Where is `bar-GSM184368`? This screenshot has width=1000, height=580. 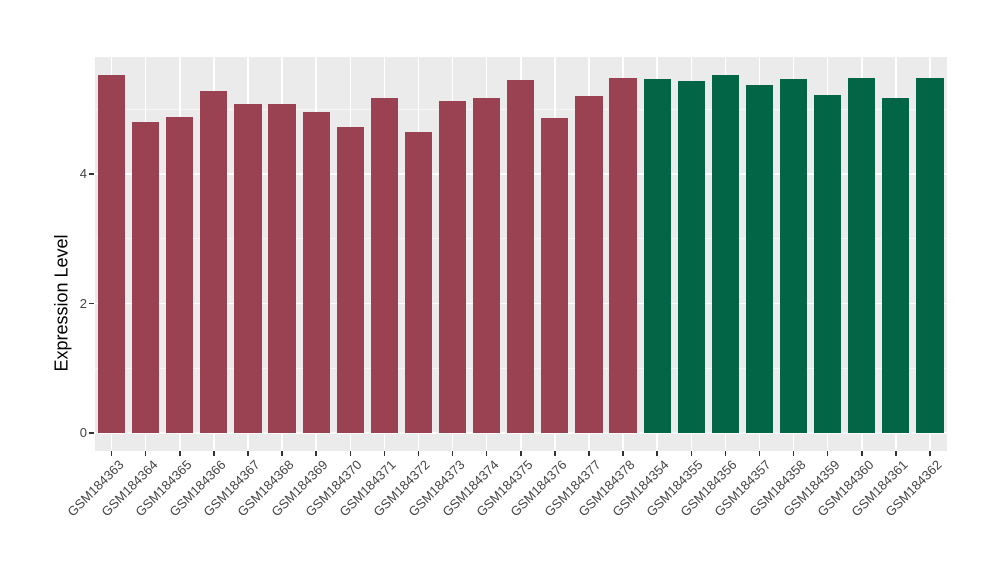
bar-GSM184368 is located at coordinates (282, 268).